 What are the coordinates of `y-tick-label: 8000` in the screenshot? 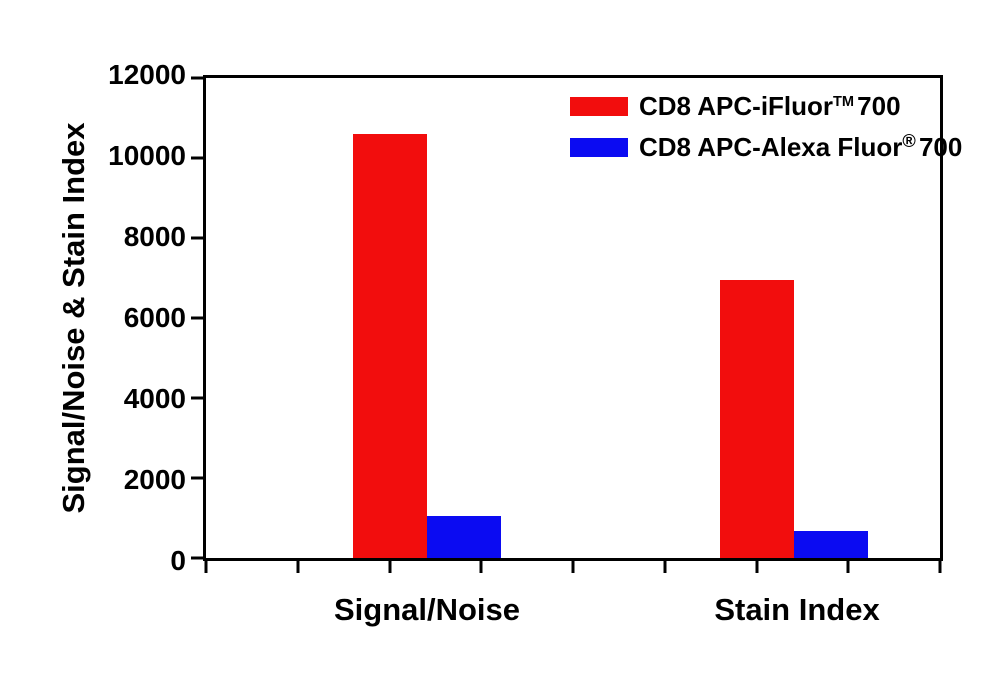 It's located at (154, 236).